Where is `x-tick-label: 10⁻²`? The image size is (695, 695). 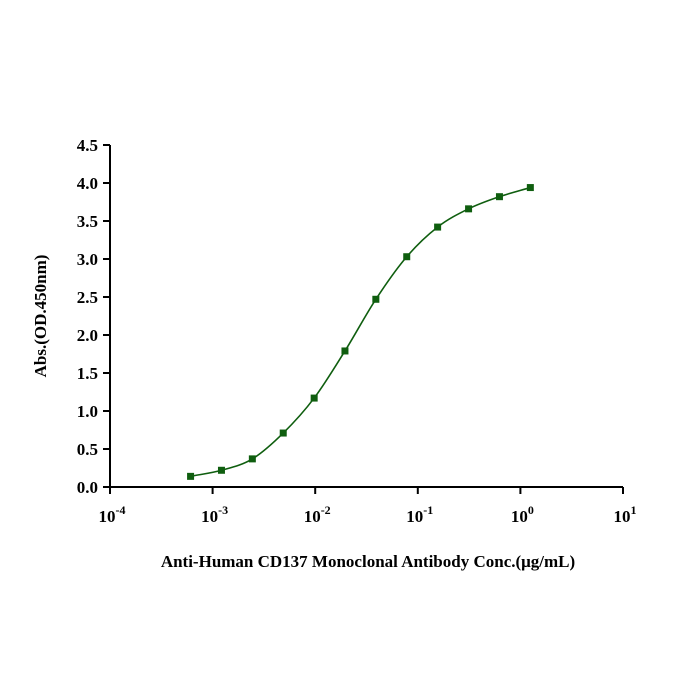
x-tick-label: 10⁻² is located at coordinates (317, 514).